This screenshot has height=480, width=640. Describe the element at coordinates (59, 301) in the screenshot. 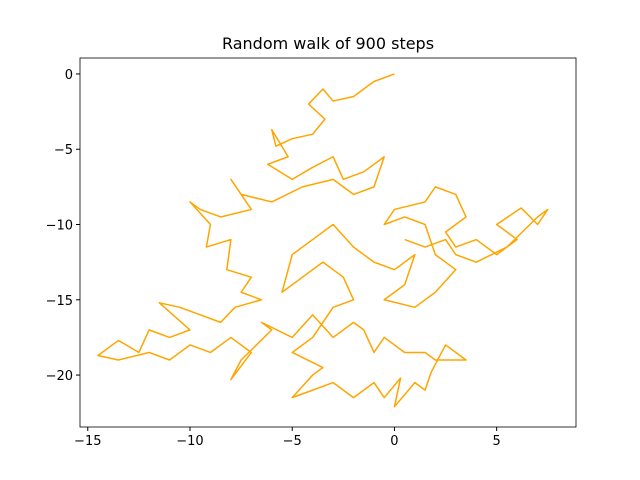

I see `y-tick-label: −15` at that location.